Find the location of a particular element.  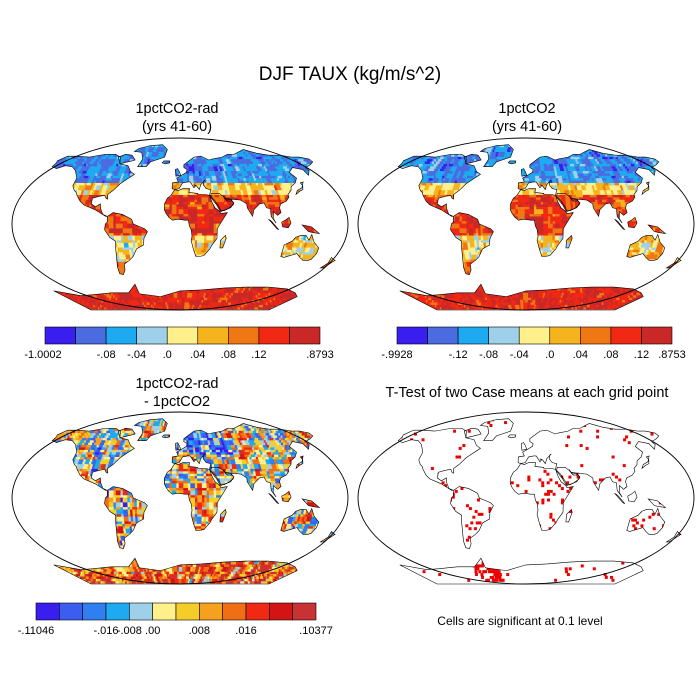

coastline-greenland is located at coordinates (150, 155).